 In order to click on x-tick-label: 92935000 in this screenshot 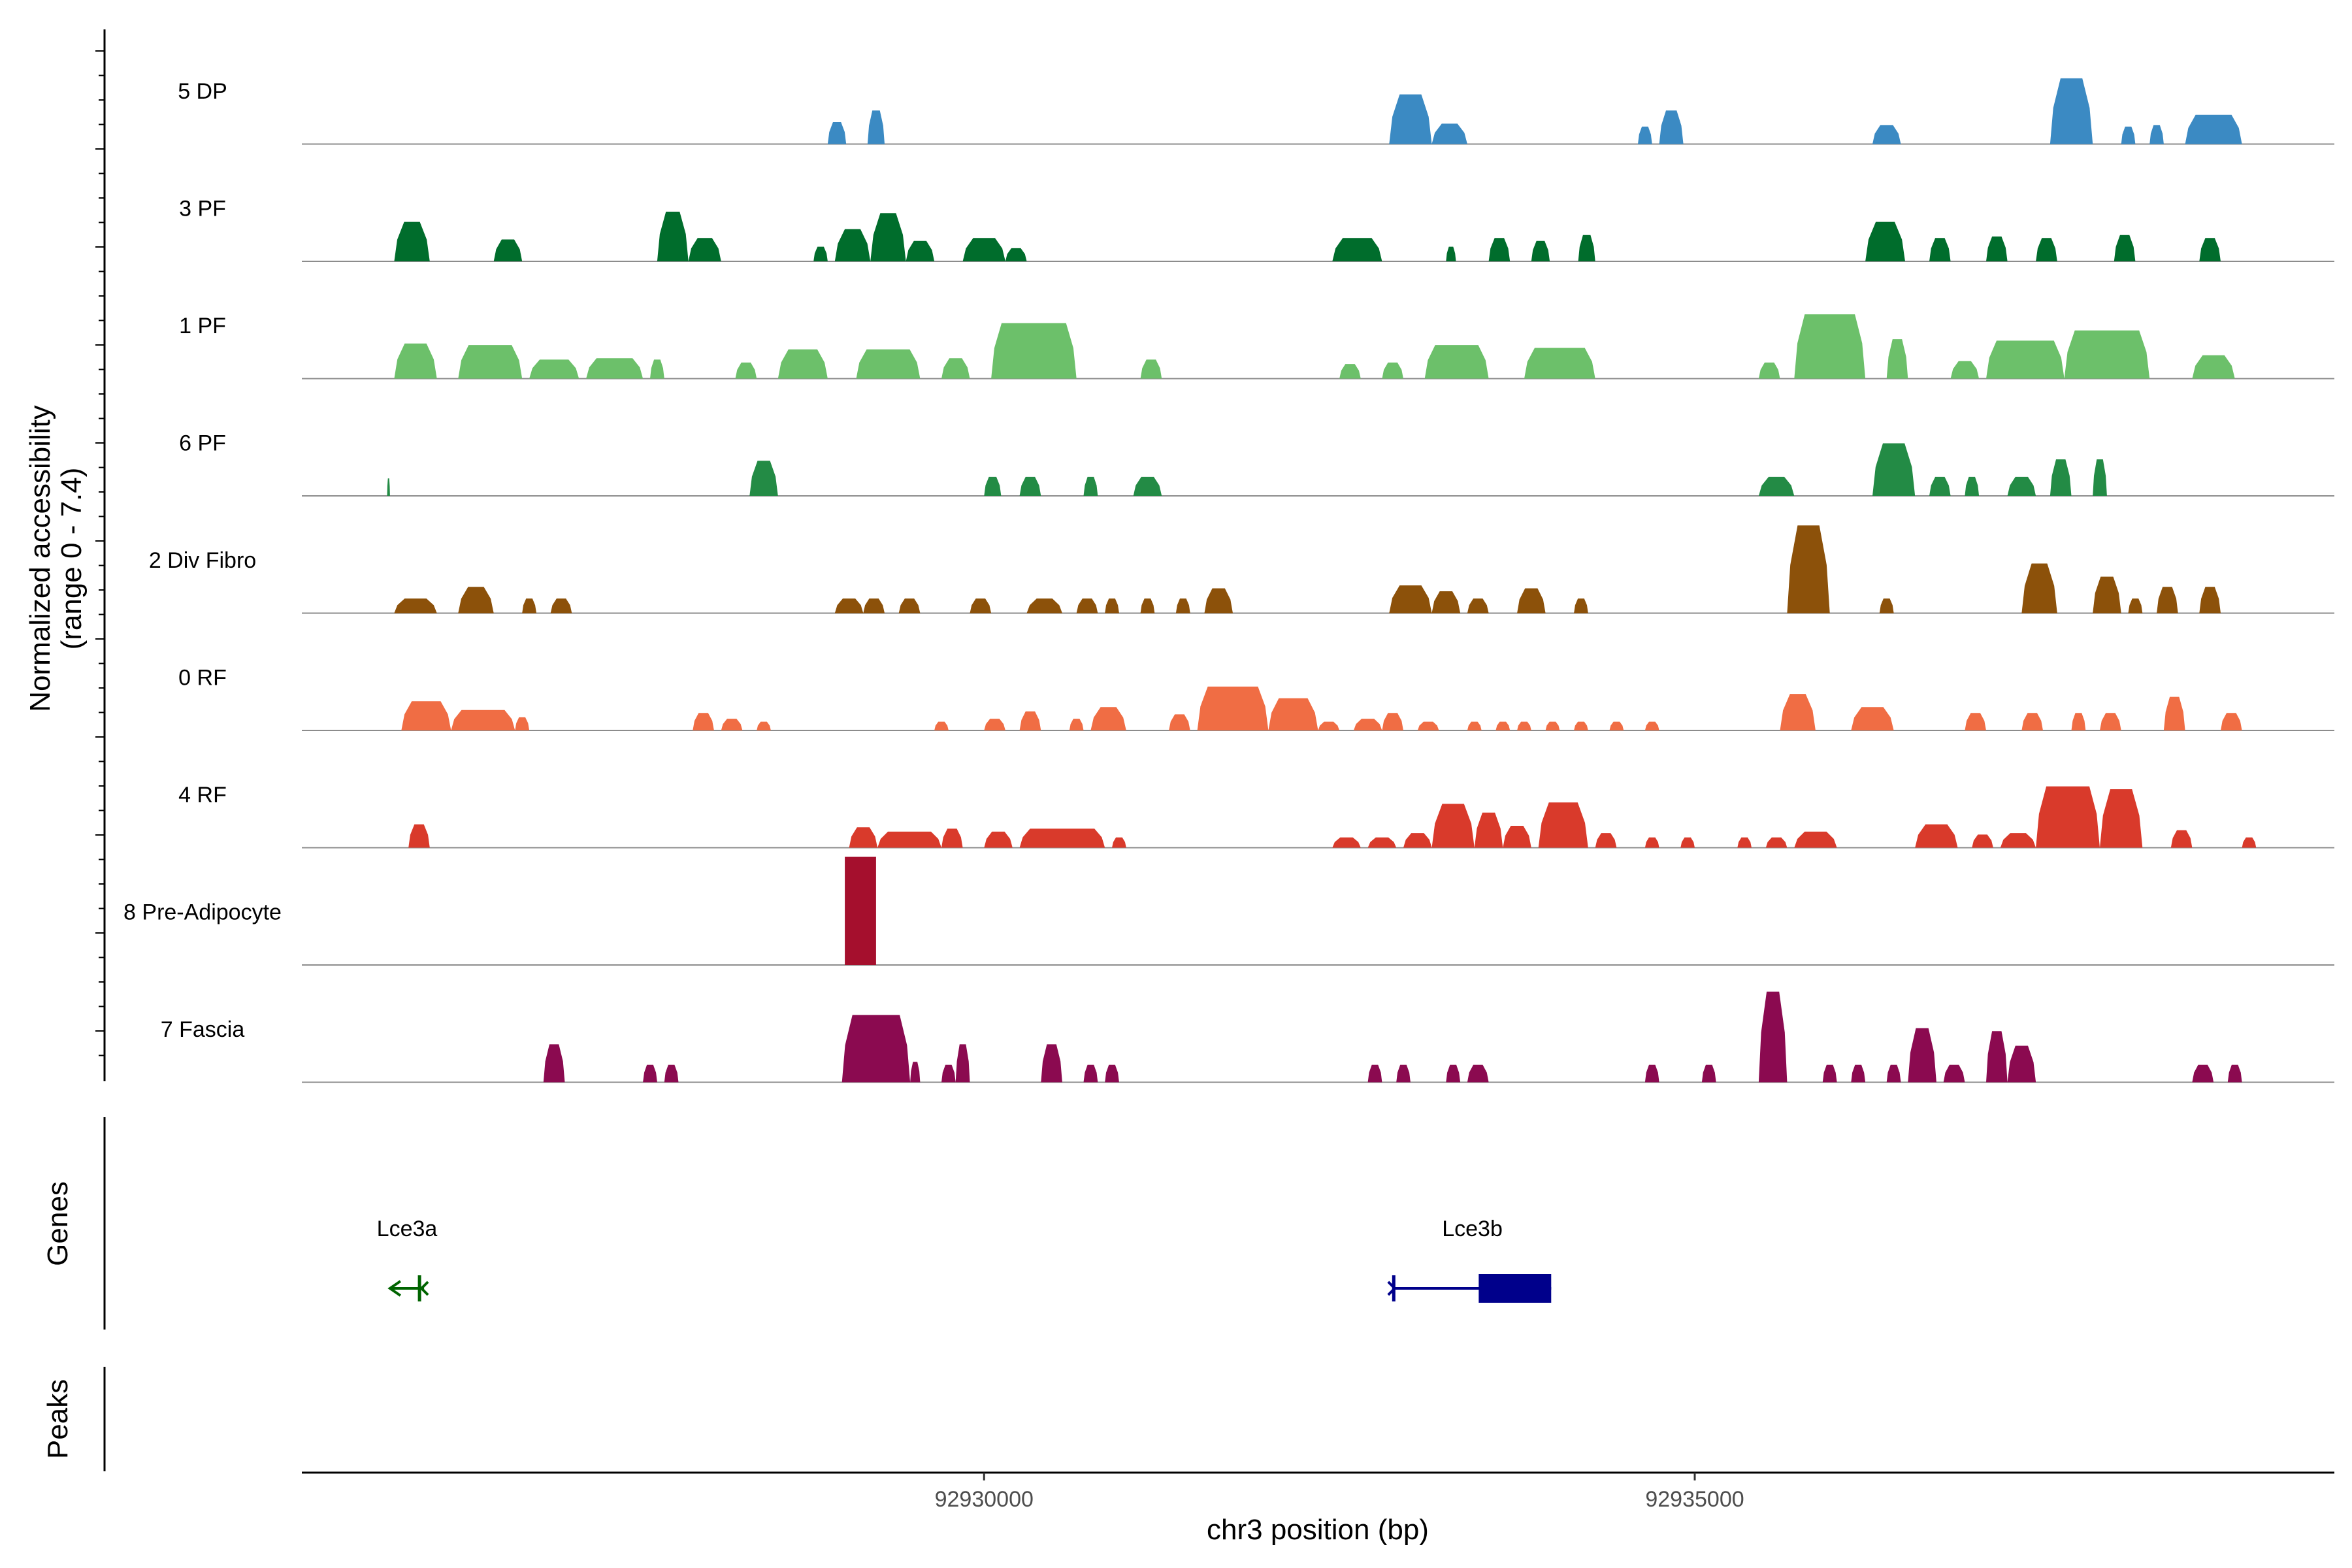, I will do `click(1694, 1499)`.